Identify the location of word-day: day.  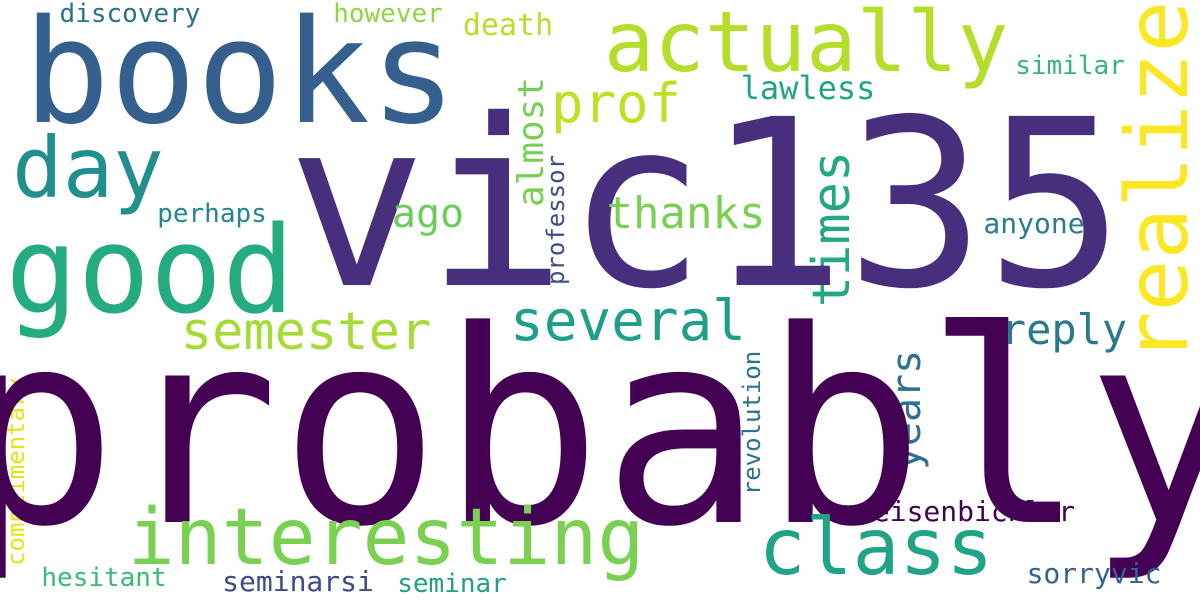
(88, 168).